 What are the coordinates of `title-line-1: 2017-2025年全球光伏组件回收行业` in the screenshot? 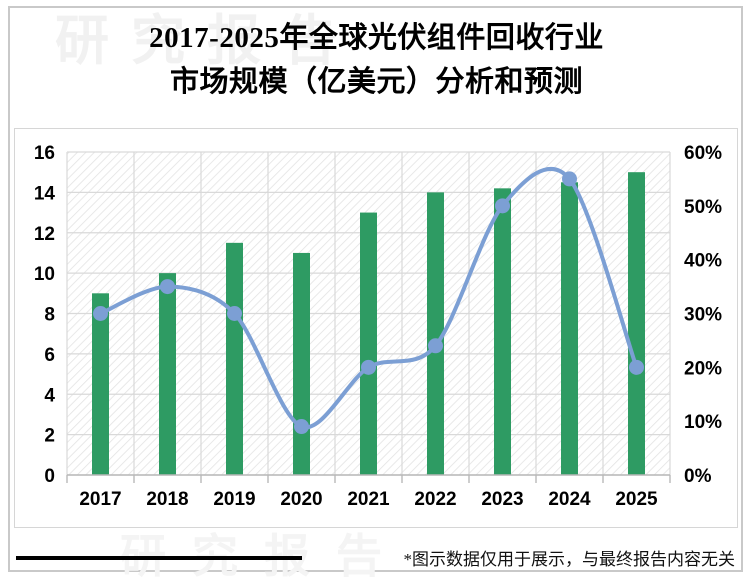 It's located at (376, 38).